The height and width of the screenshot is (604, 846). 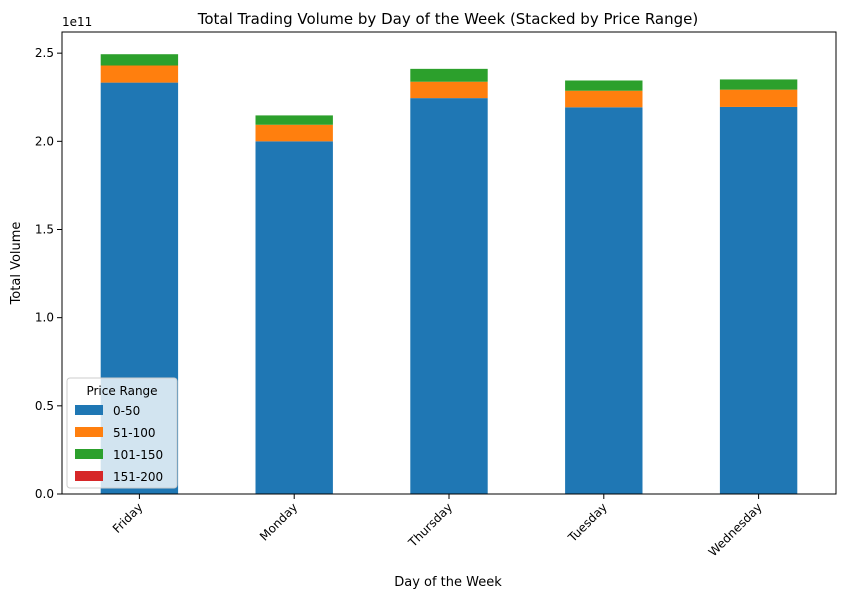 I want to click on bar-segment-101-150-monday, so click(x=294, y=120).